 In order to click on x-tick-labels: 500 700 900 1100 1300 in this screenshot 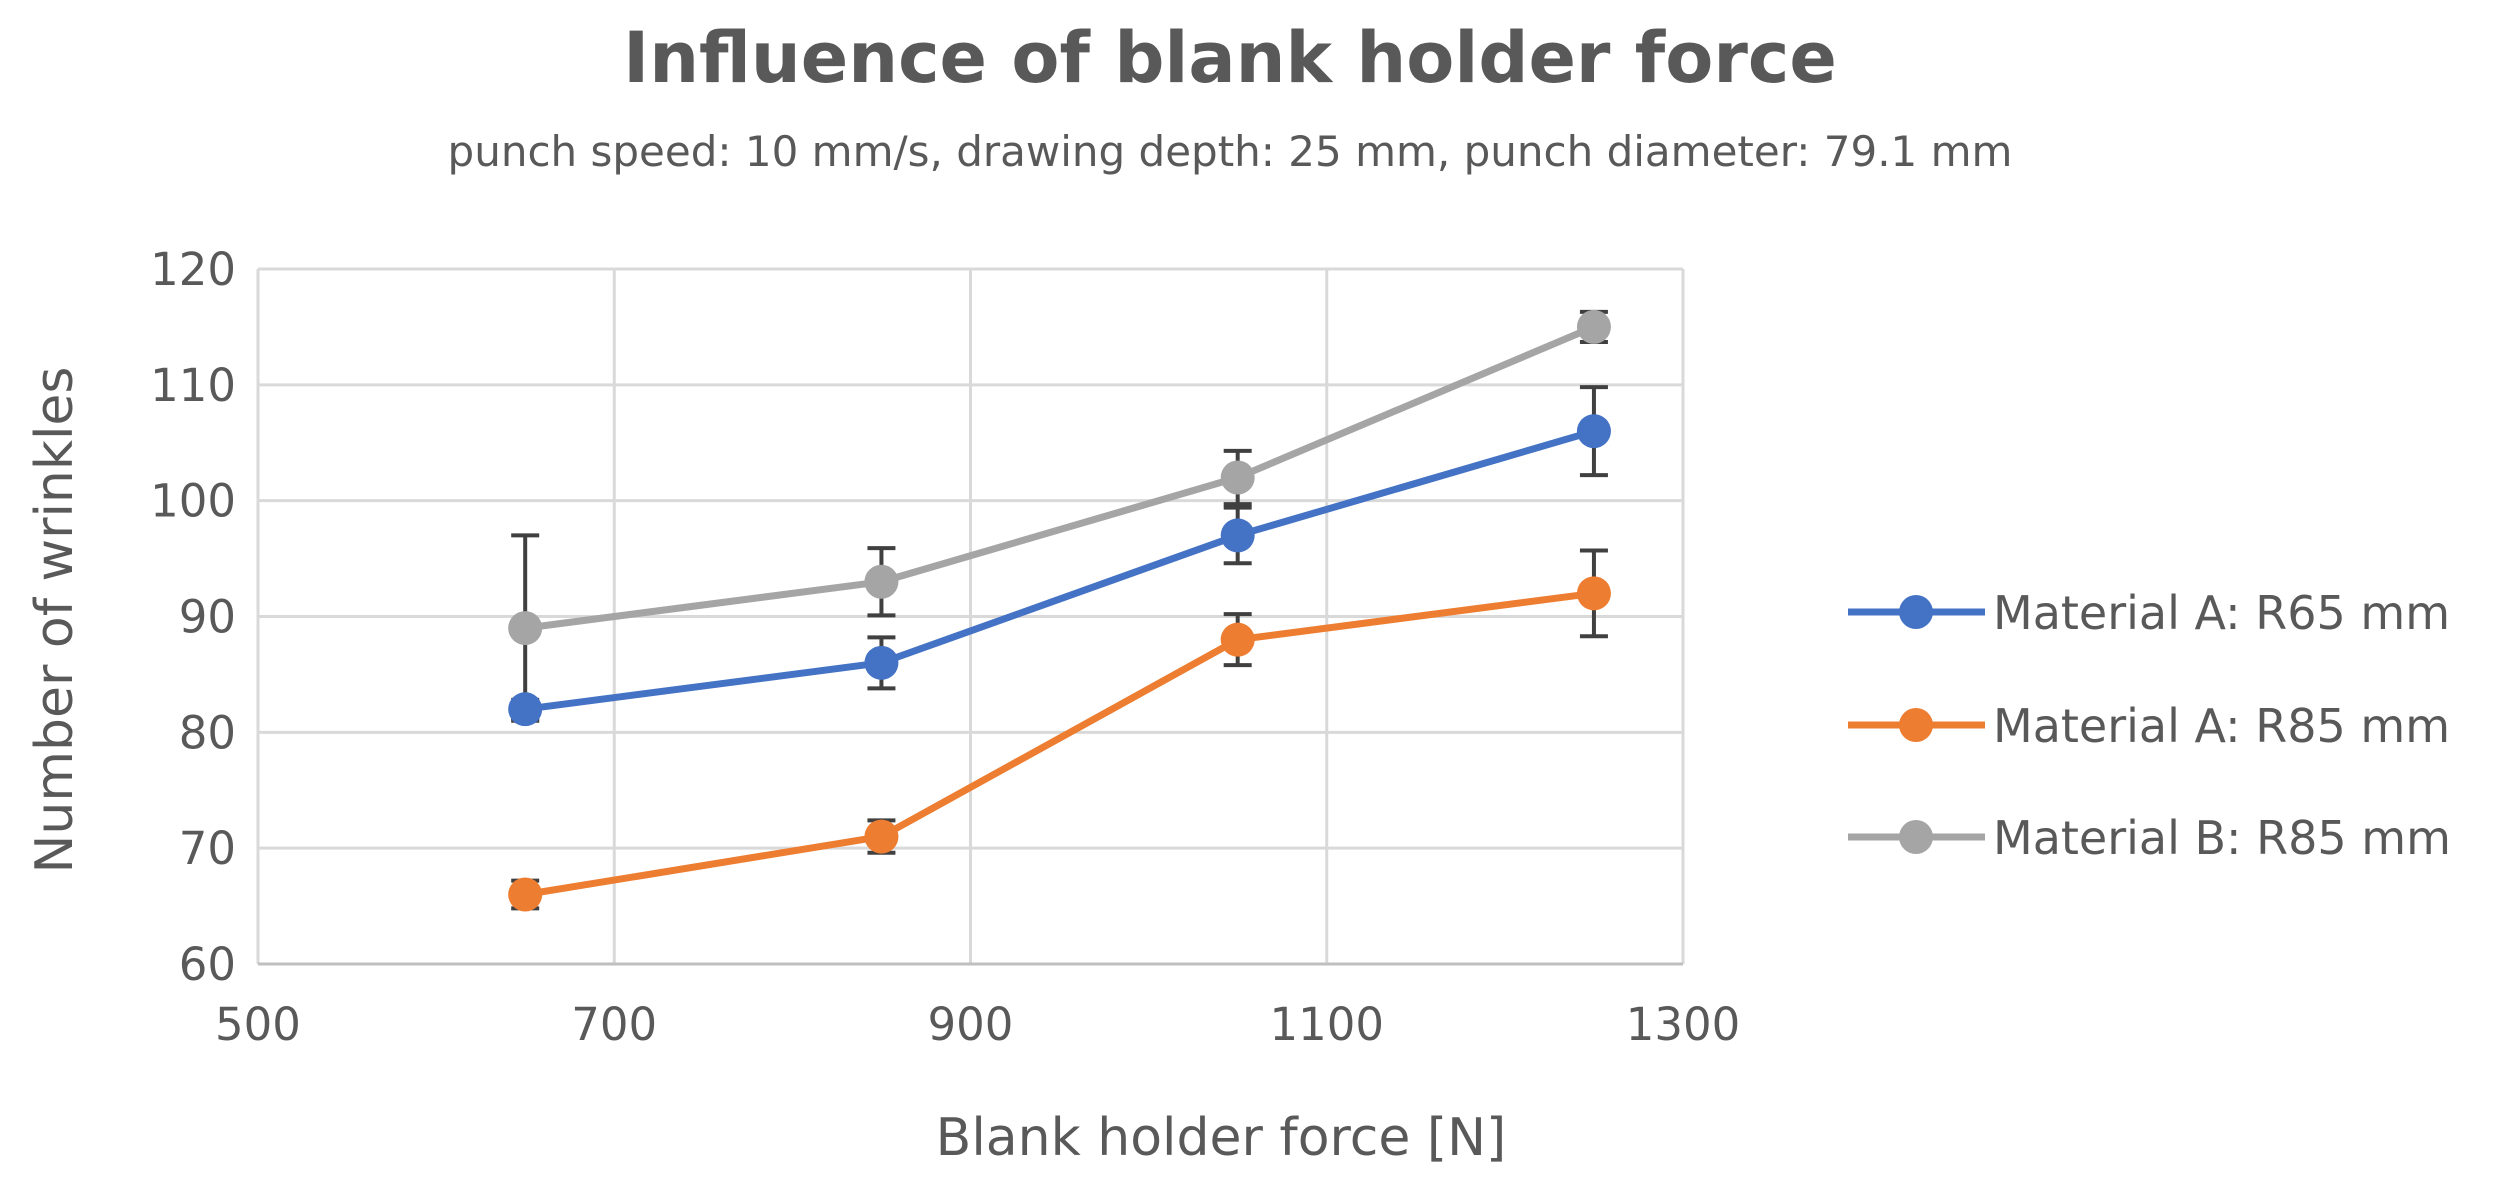, I will do `click(977, 1024)`.